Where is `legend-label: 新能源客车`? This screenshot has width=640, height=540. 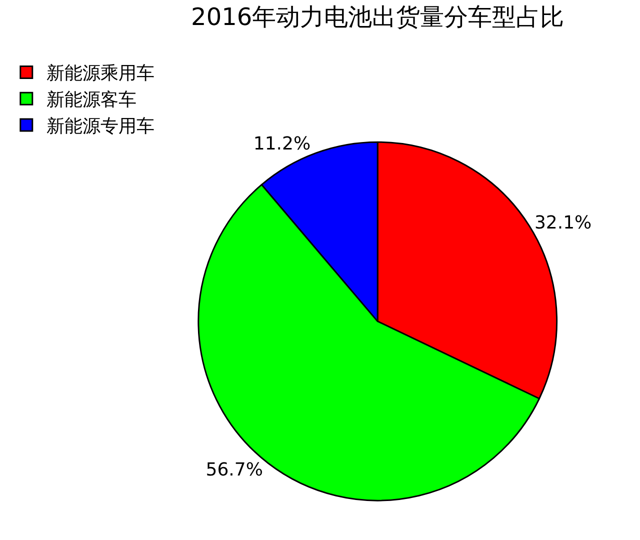 legend-label: 新能源客车 is located at coordinates (91, 100).